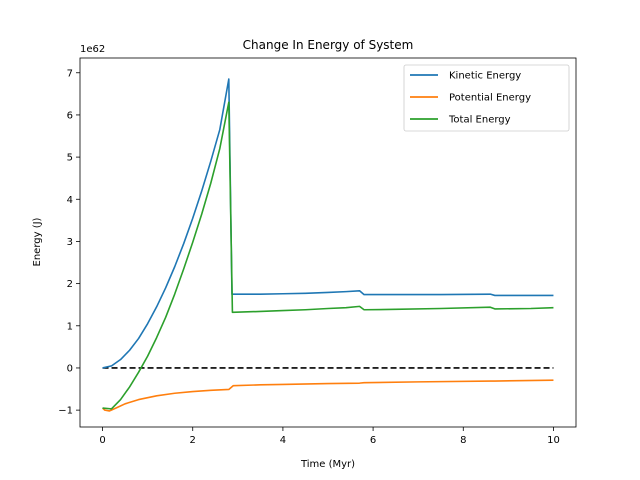 The image size is (640, 480). What do you see at coordinates (65, 411) in the screenshot?
I see `y-tick-label: −1` at bounding box center [65, 411].